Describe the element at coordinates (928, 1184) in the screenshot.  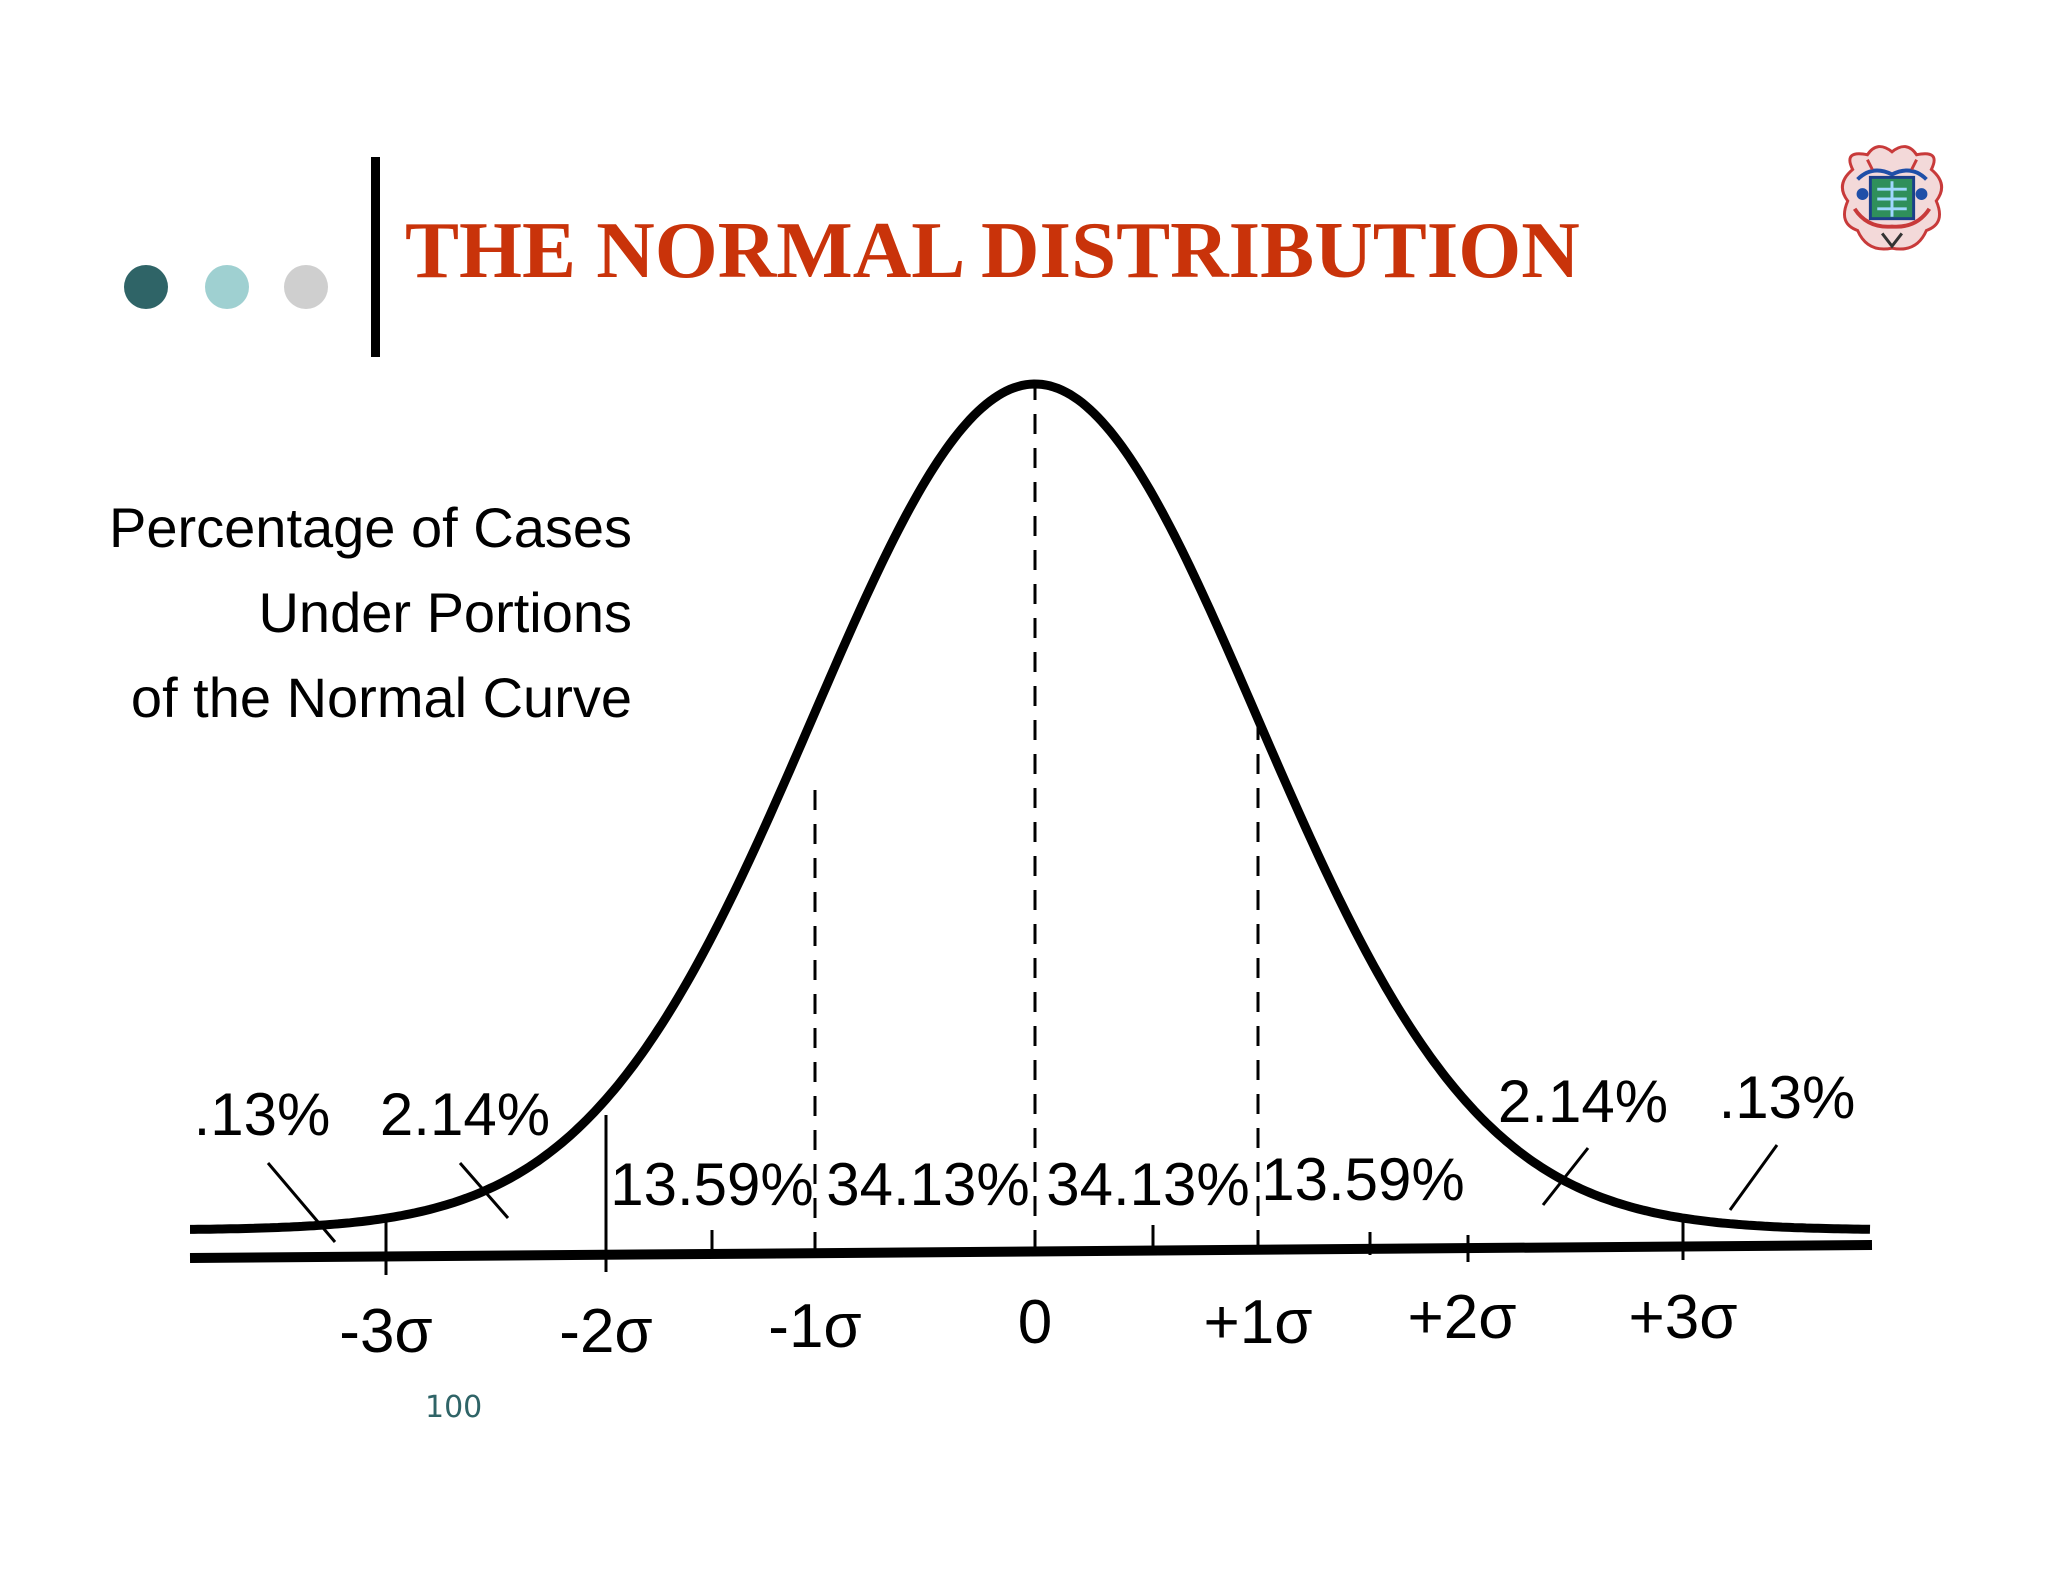
I see `label-left-center: 34.13%` at that location.